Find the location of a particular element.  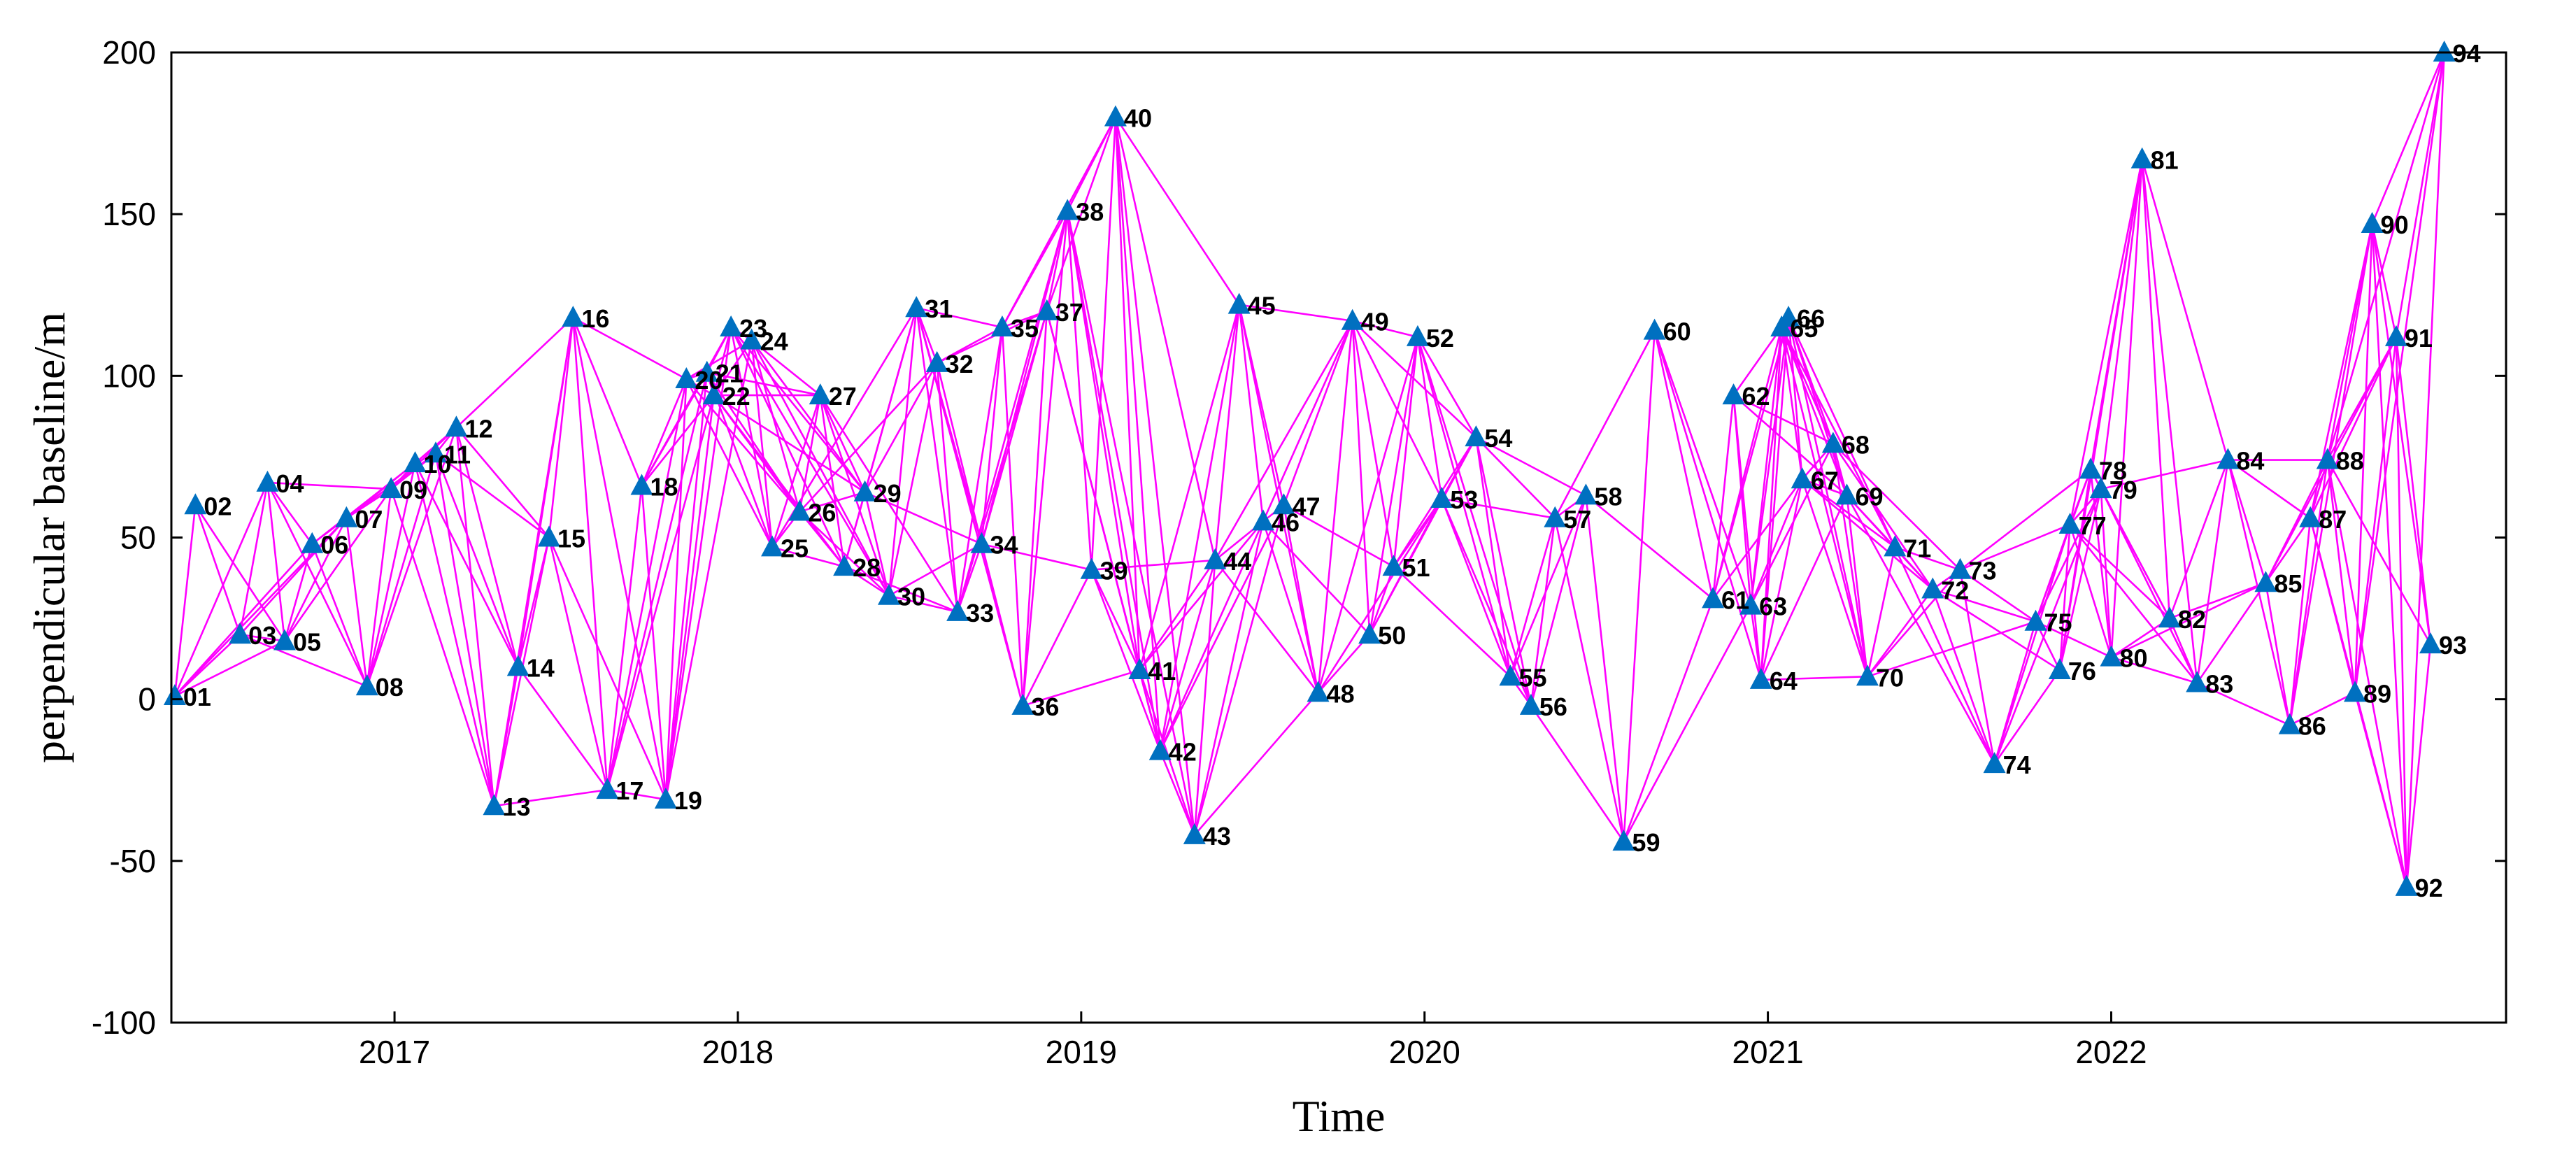

point-label-69: 69 is located at coordinates (1870, 496).